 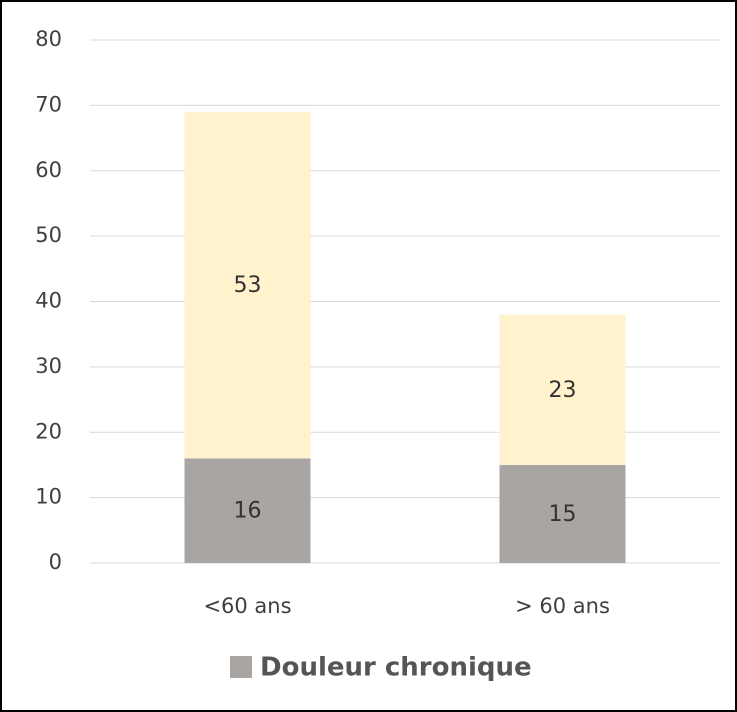 What do you see at coordinates (247, 606) in the screenshot?
I see `x-tick-label: <60 ans` at bounding box center [247, 606].